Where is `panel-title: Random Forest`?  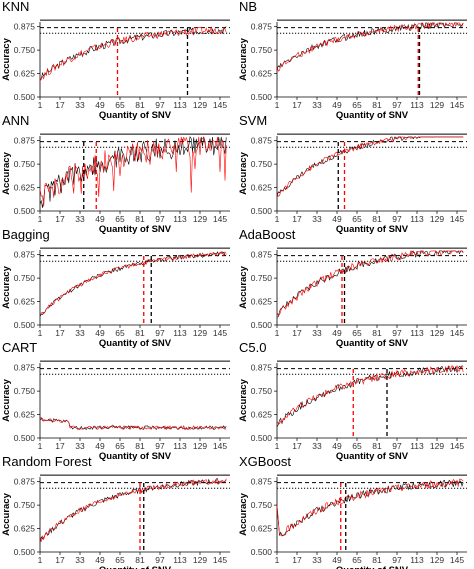
panel-title: Random Forest is located at coordinates (47, 462).